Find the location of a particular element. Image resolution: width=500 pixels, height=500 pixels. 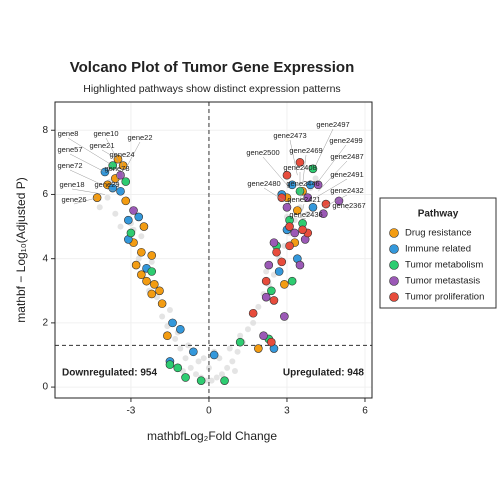

gene-label: gene24 is located at coordinates (121, 154).